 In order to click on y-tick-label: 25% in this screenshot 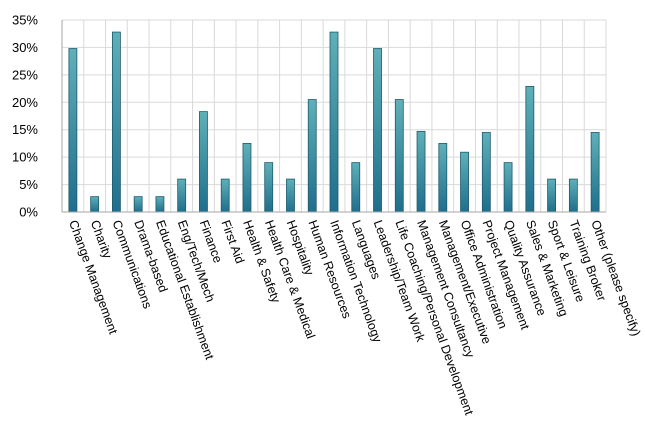, I will do `click(25, 74)`.